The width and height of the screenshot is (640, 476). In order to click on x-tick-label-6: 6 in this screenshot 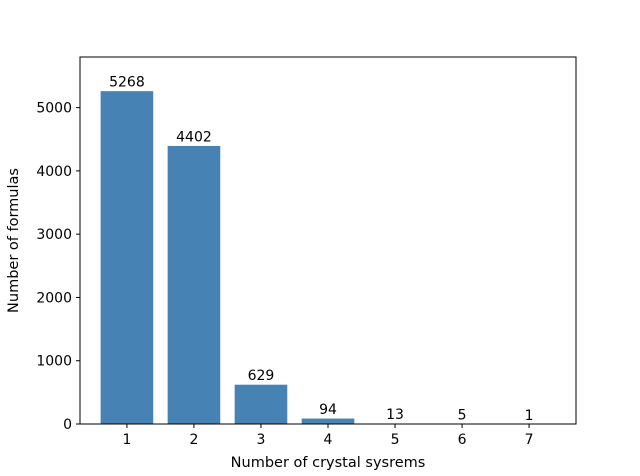, I will do `click(462, 440)`.